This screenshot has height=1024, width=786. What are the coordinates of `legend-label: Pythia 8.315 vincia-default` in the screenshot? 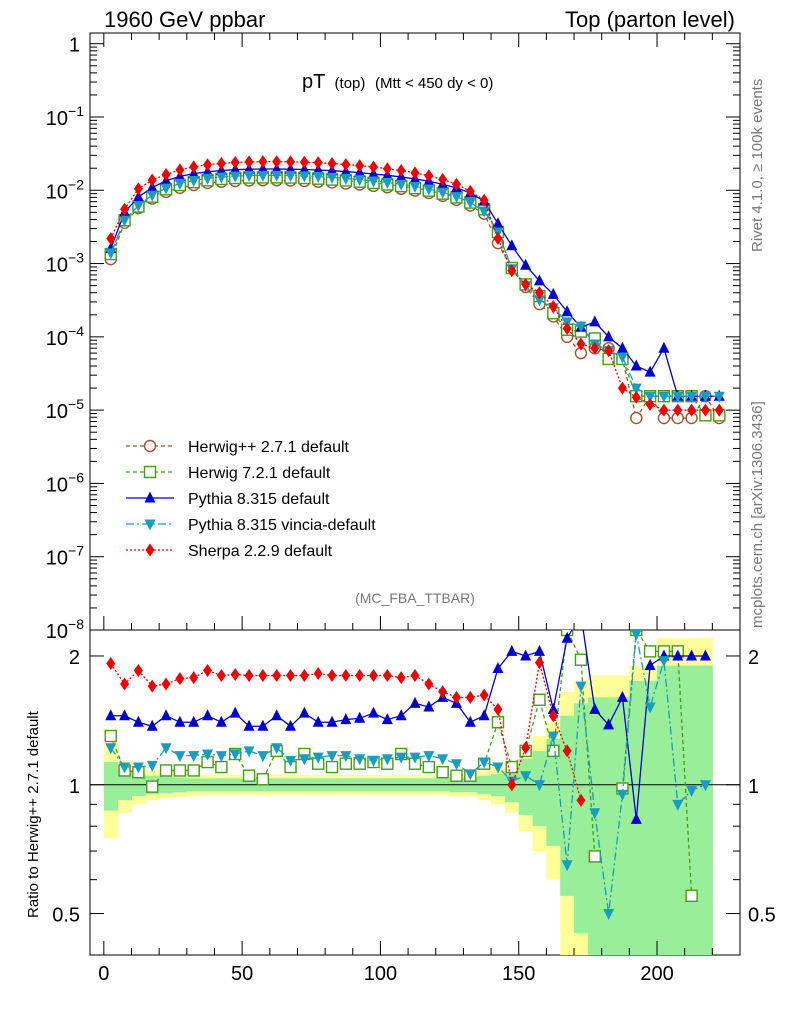 It's located at (282, 525).